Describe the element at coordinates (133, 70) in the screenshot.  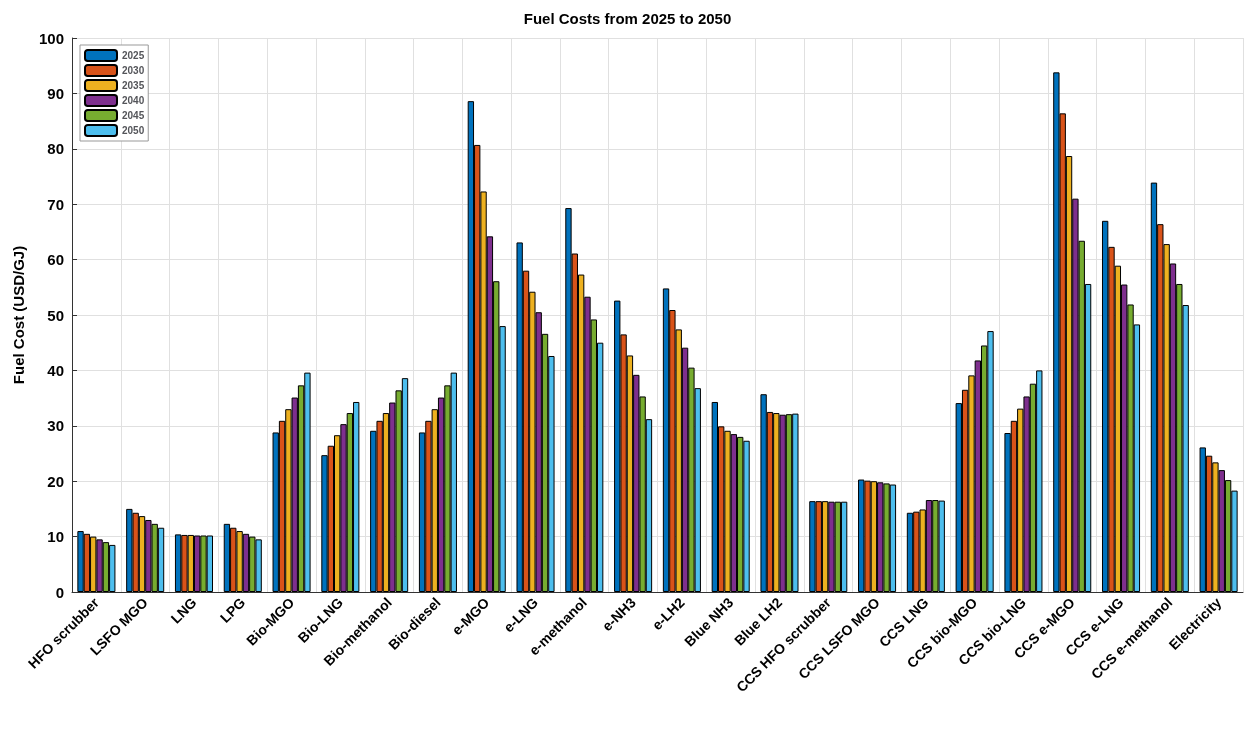
I see `legend-label: 2030` at that location.